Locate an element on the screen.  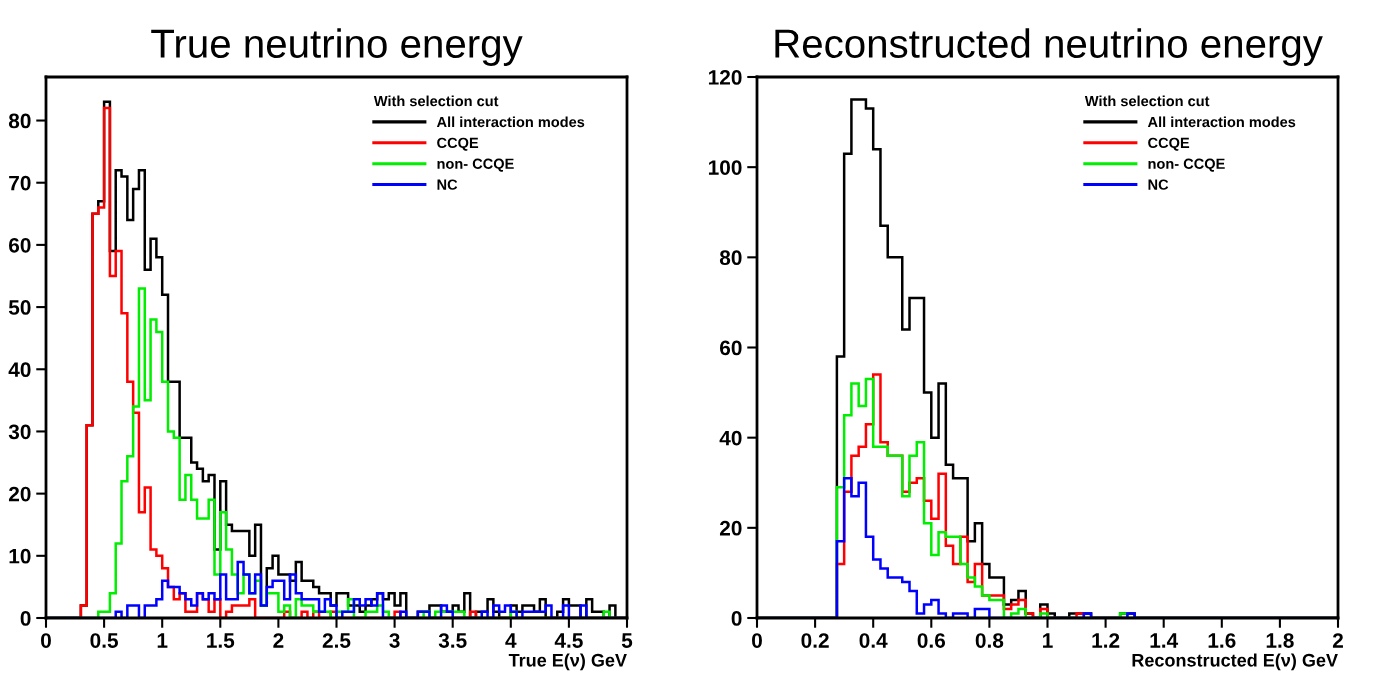
x-tick-label: 0.2 is located at coordinates (815, 640).